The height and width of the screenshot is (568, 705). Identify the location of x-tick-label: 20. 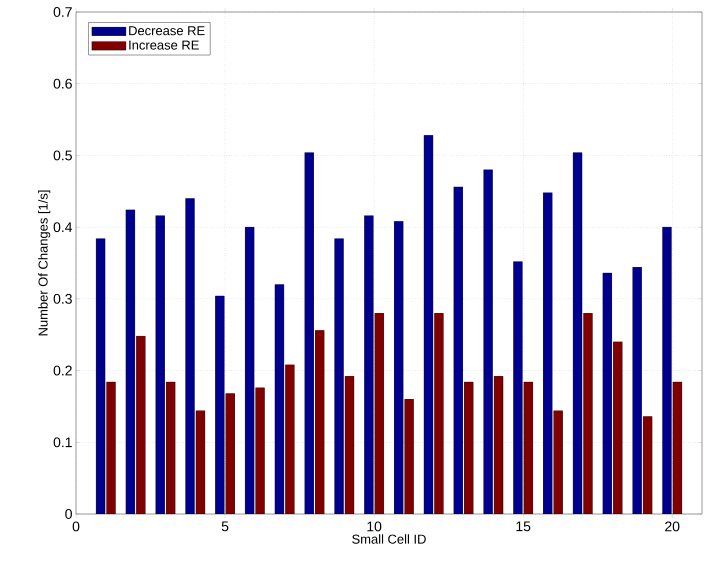
(672, 526).